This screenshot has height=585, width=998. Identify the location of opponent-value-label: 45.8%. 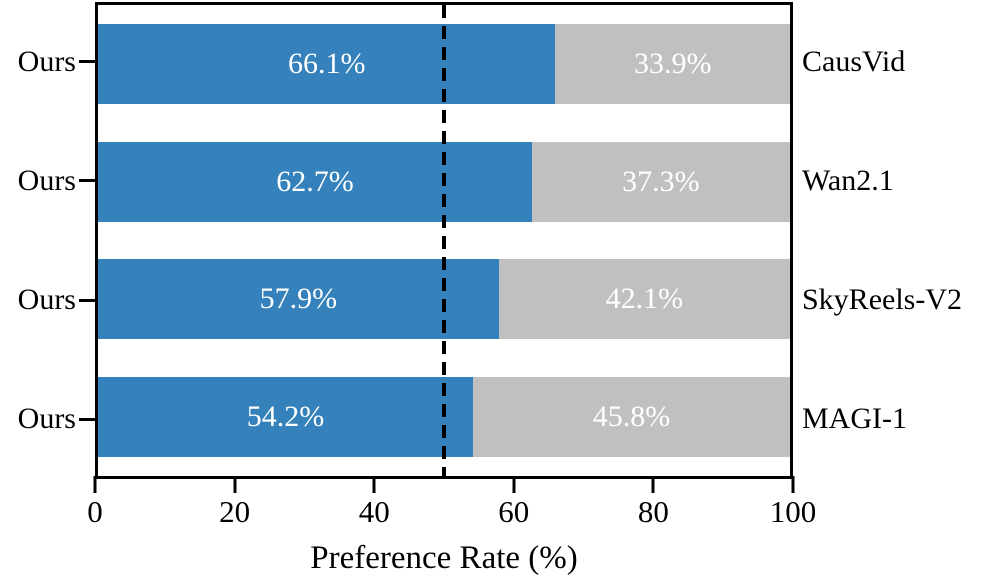
(631, 417).